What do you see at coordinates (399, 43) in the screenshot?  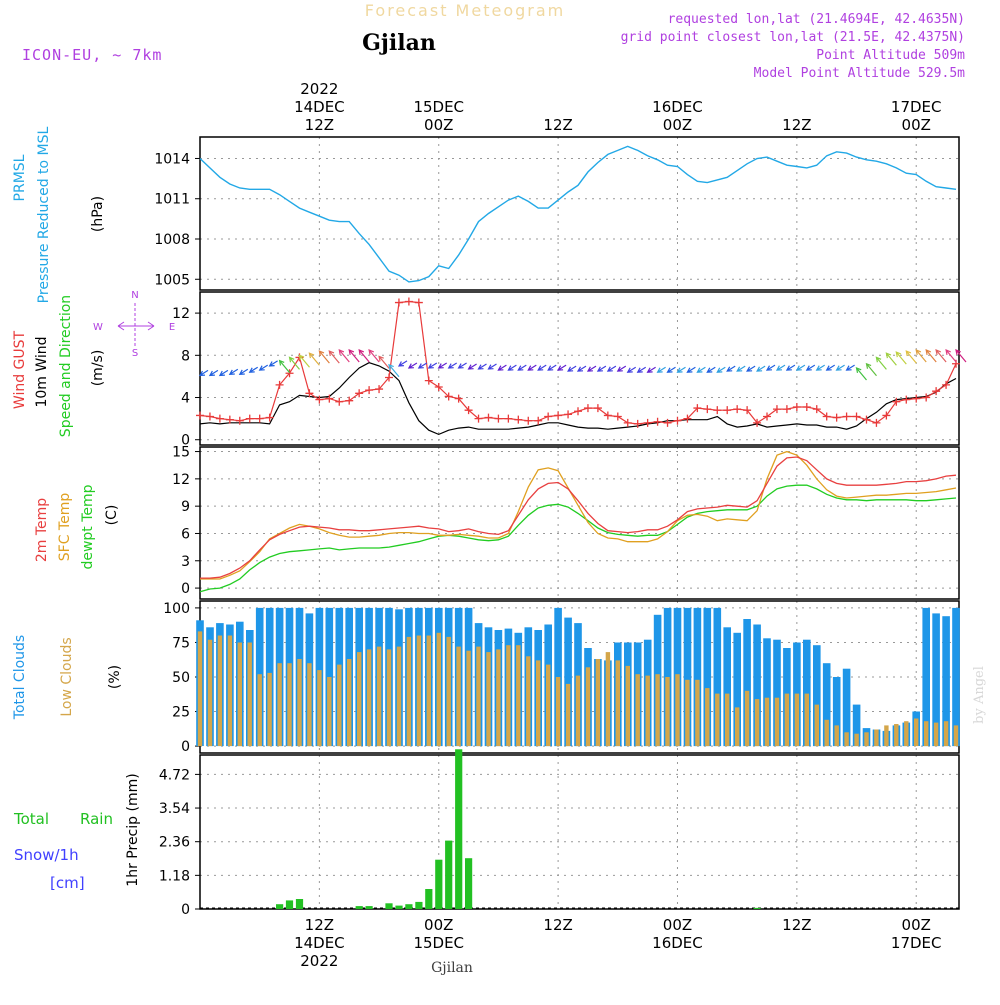 I see `location-title: Gjilan` at bounding box center [399, 43].